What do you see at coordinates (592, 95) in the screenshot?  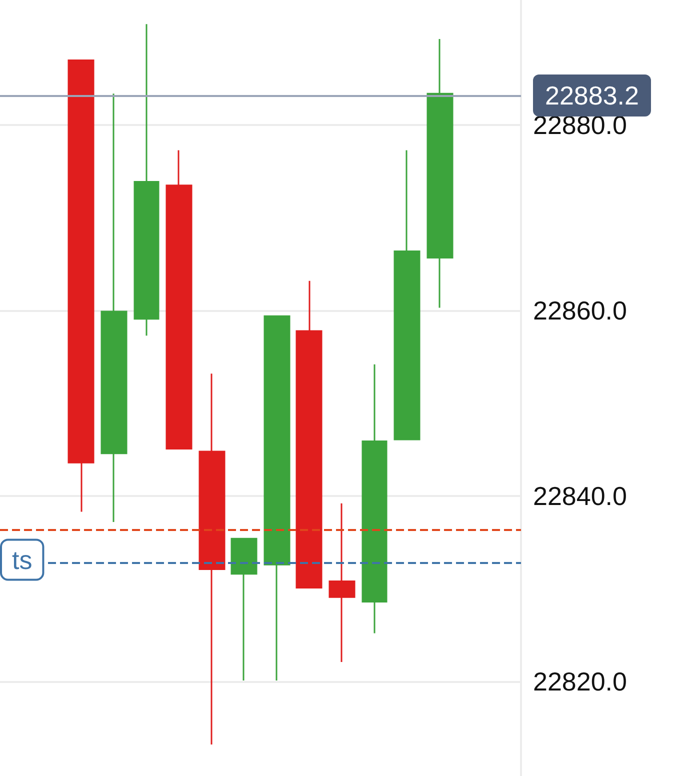 I see `ref-line-label: 22883.2` at bounding box center [592, 95].